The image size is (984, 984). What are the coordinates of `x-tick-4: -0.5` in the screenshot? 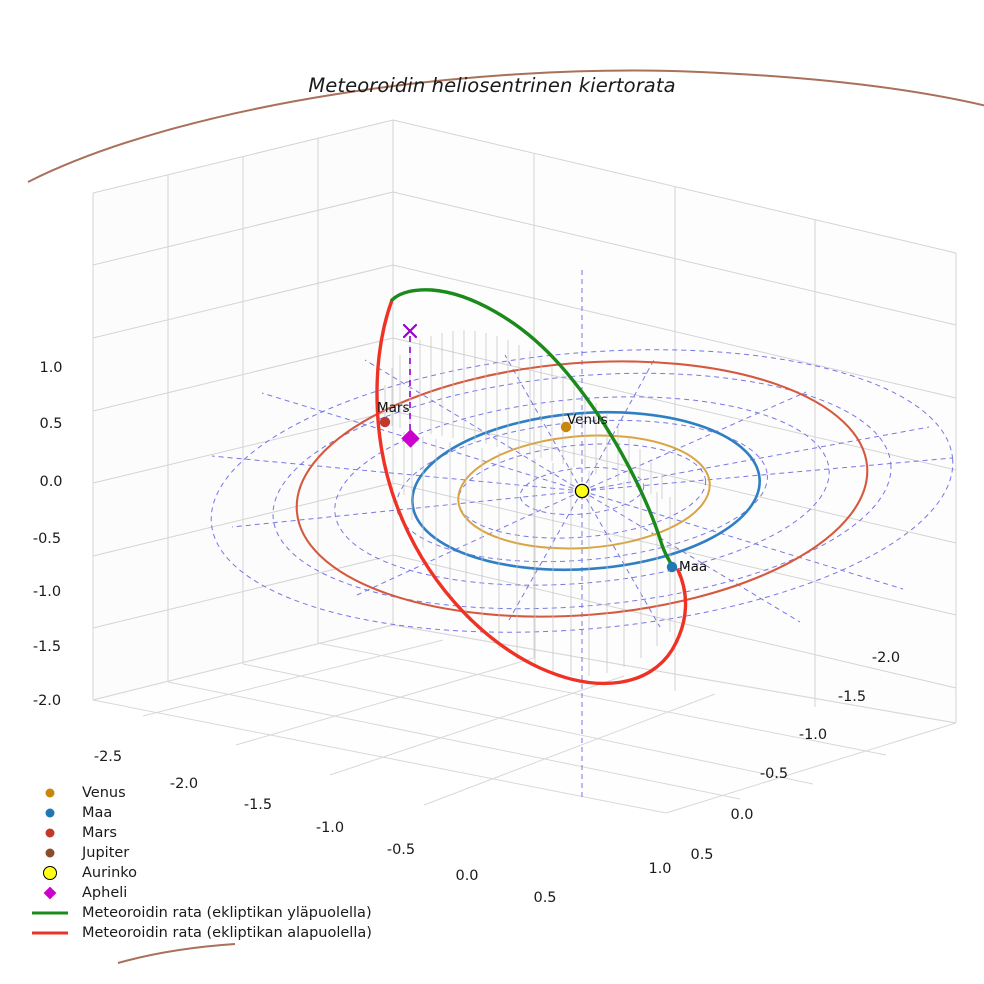 It's located at (401, 850).